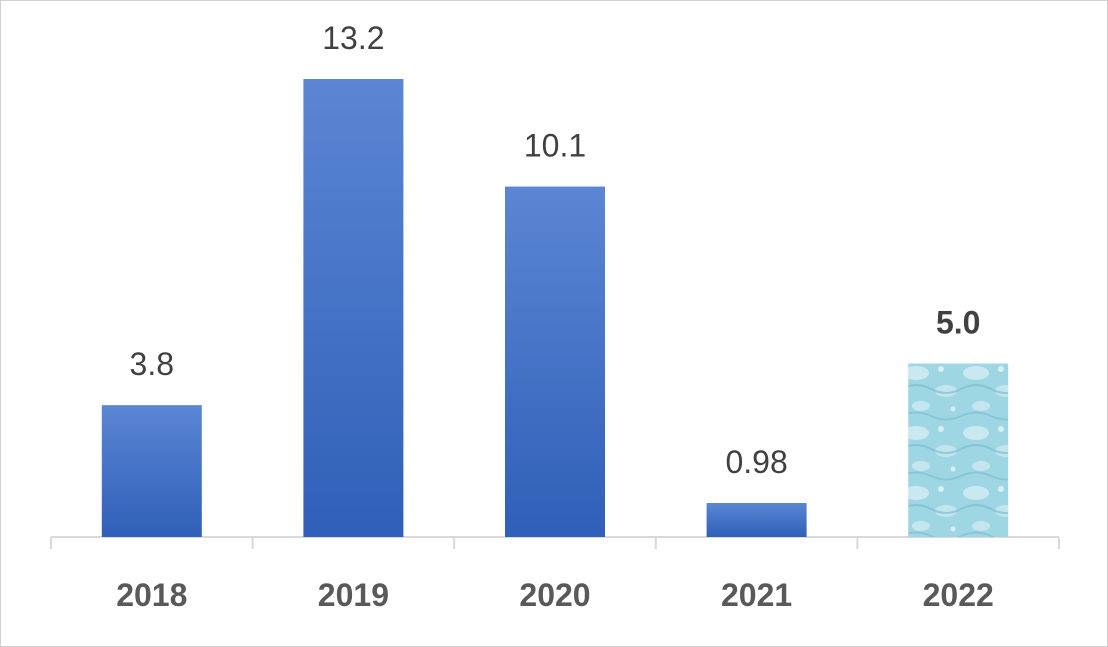  What do you see at coordinates (555, 146) in the screenshot?
I see `data-label-2020: 10.1` at bounding box center [555, 146].